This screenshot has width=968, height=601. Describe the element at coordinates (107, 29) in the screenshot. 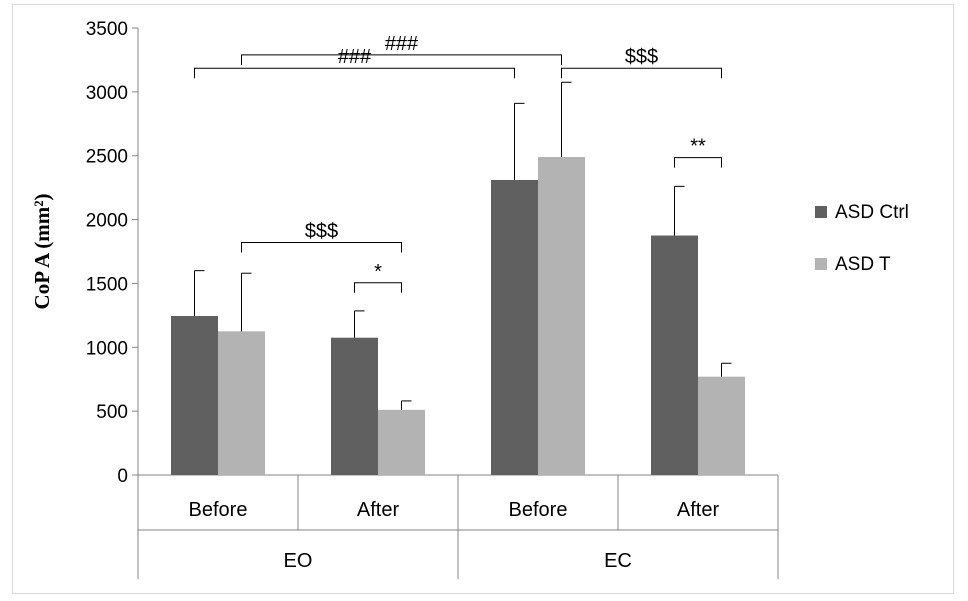

I see `y-tick-label: 3500` at that location.